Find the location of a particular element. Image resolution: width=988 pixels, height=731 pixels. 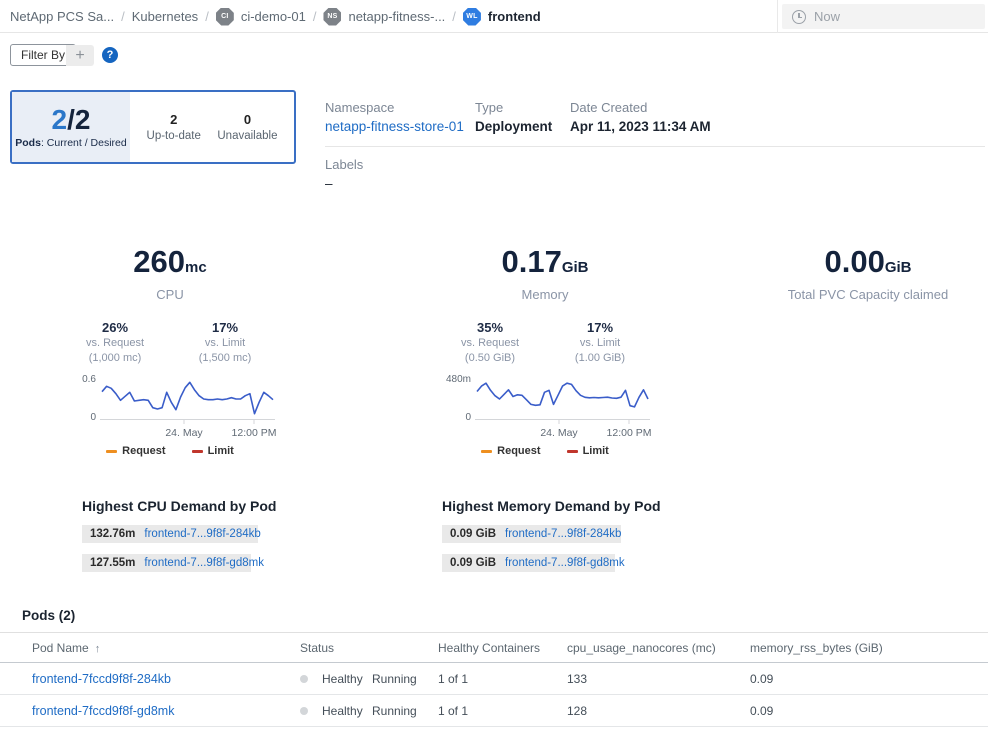

pod-run-state-label: Running is located at coordinates (394, 678).